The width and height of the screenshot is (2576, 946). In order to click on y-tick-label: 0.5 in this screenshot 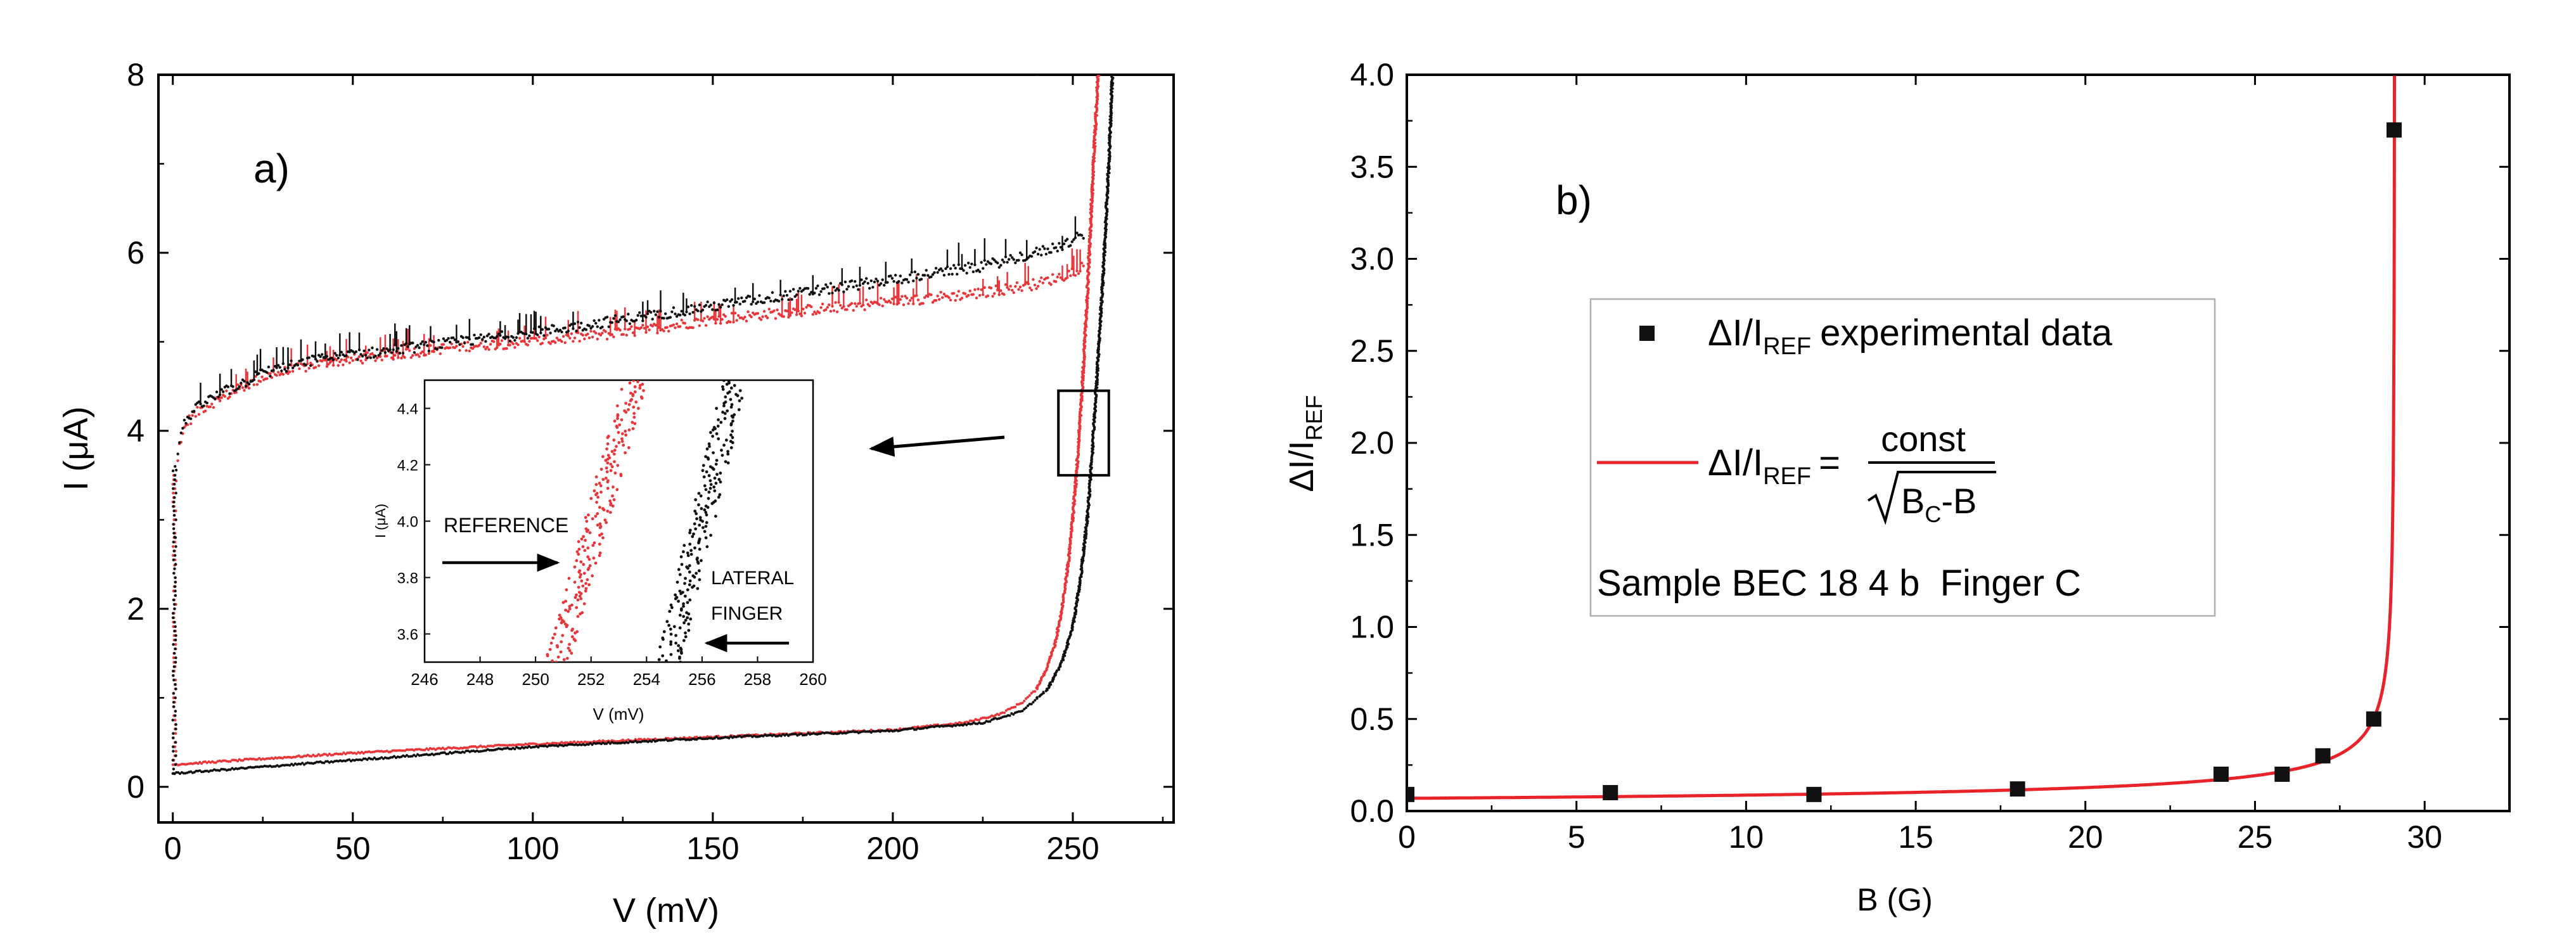, I will do `click(1372, 719)`.